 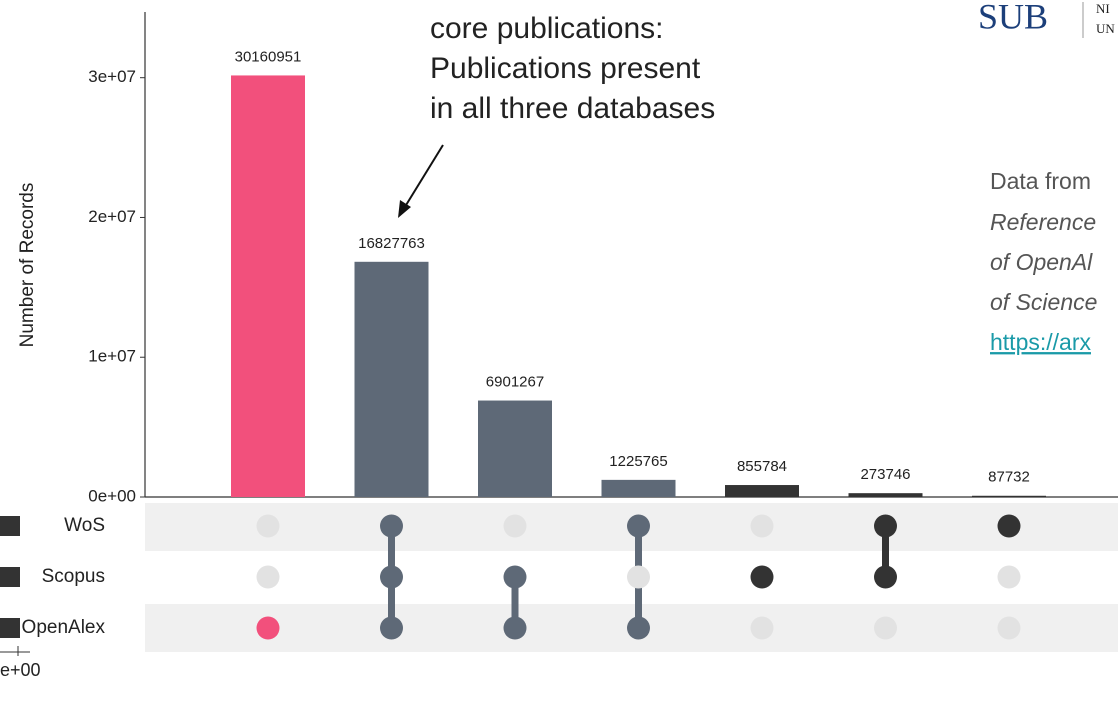 What do you see at coordinates (423, 177) in the screenshot?
I see `annotation-arrow` at bounding box center [423, 177].